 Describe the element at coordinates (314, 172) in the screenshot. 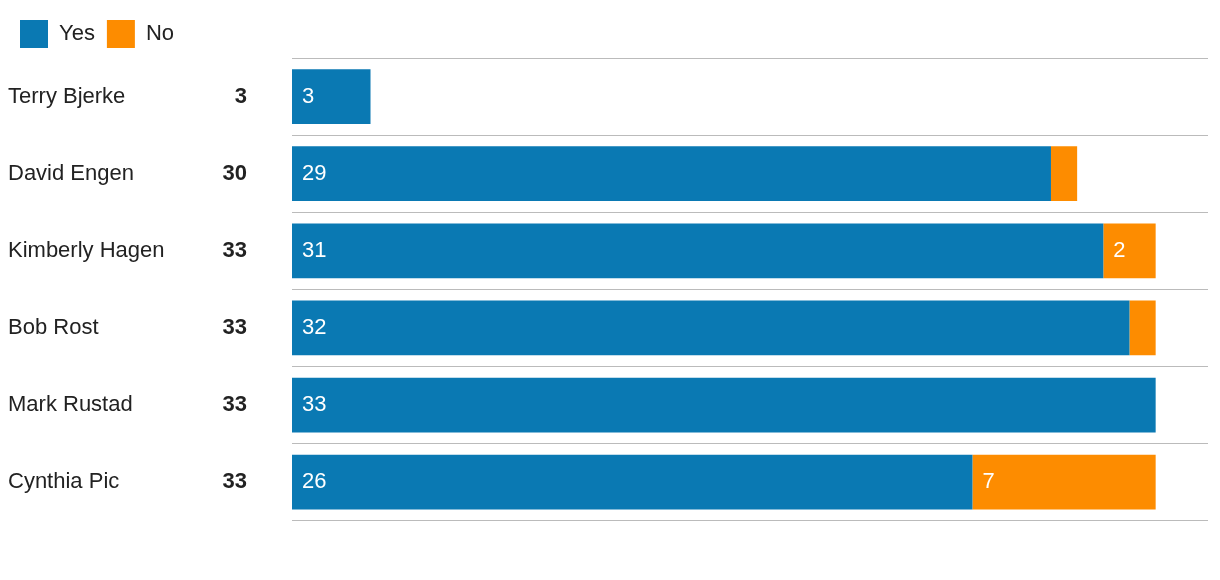

I see `data-label: 29` at that location.